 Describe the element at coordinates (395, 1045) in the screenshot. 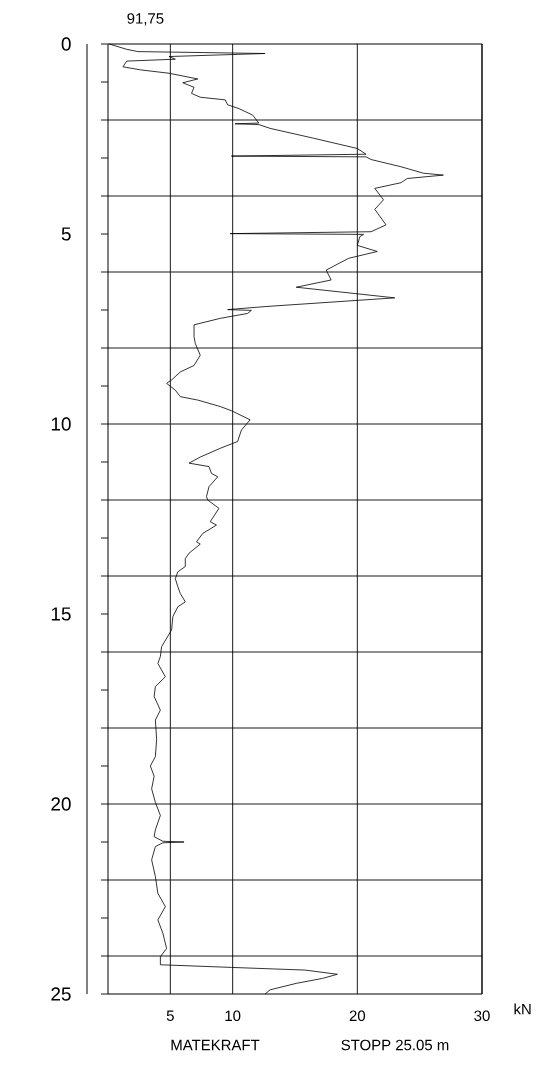

I see `text: STOPP 25.05 m` at that location.